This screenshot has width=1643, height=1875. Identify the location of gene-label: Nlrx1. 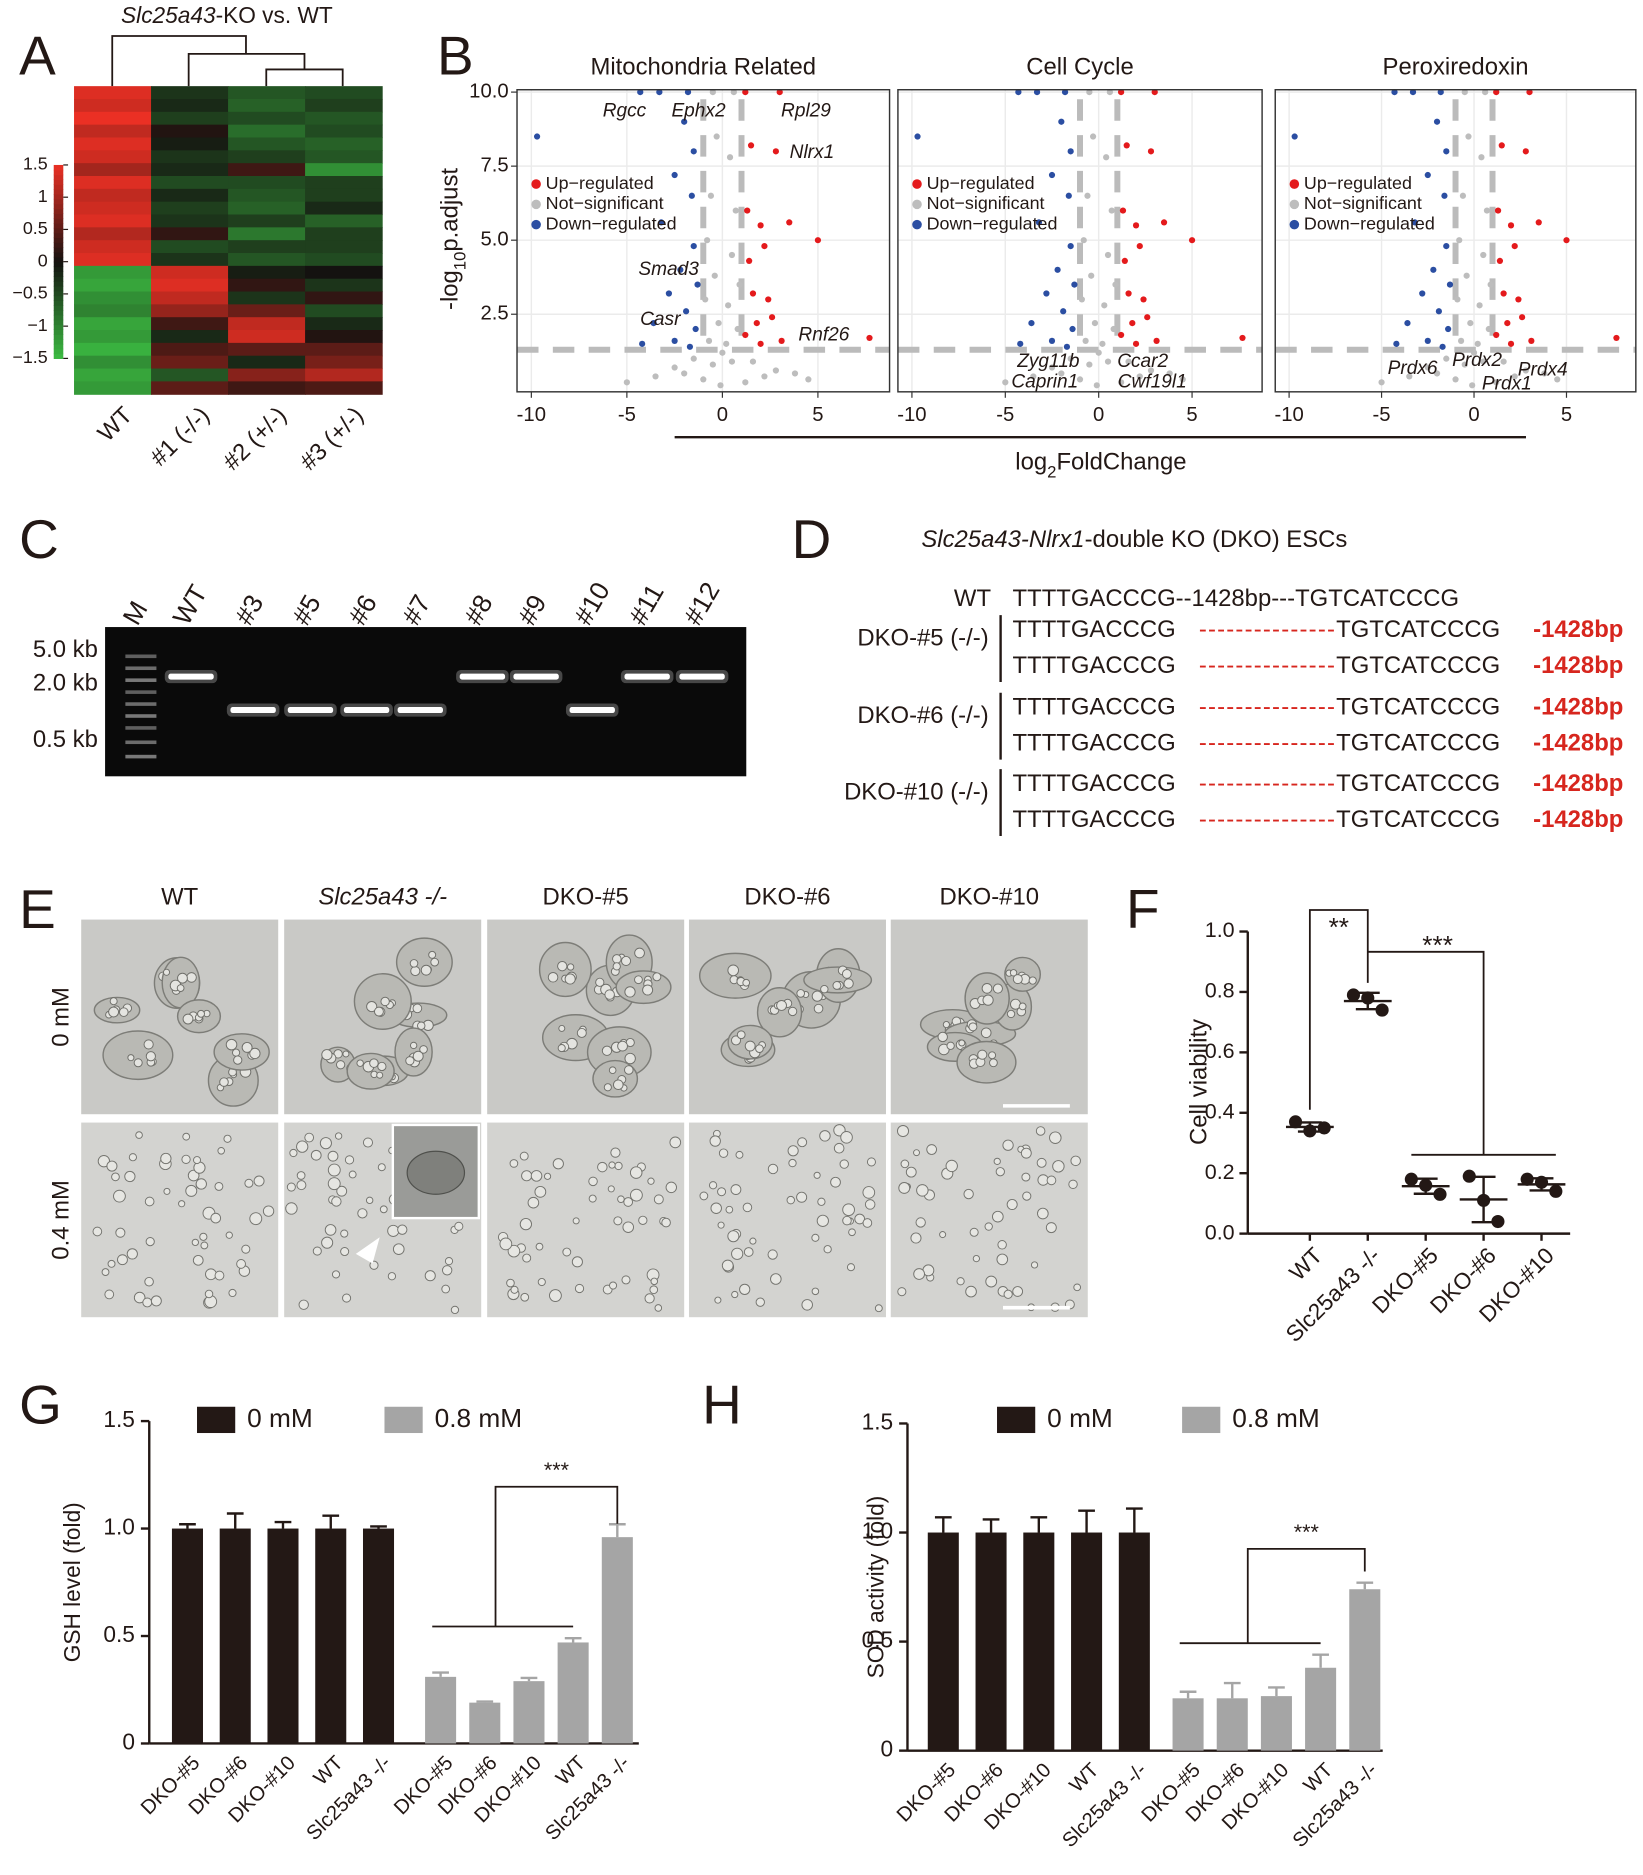
(812, 152).